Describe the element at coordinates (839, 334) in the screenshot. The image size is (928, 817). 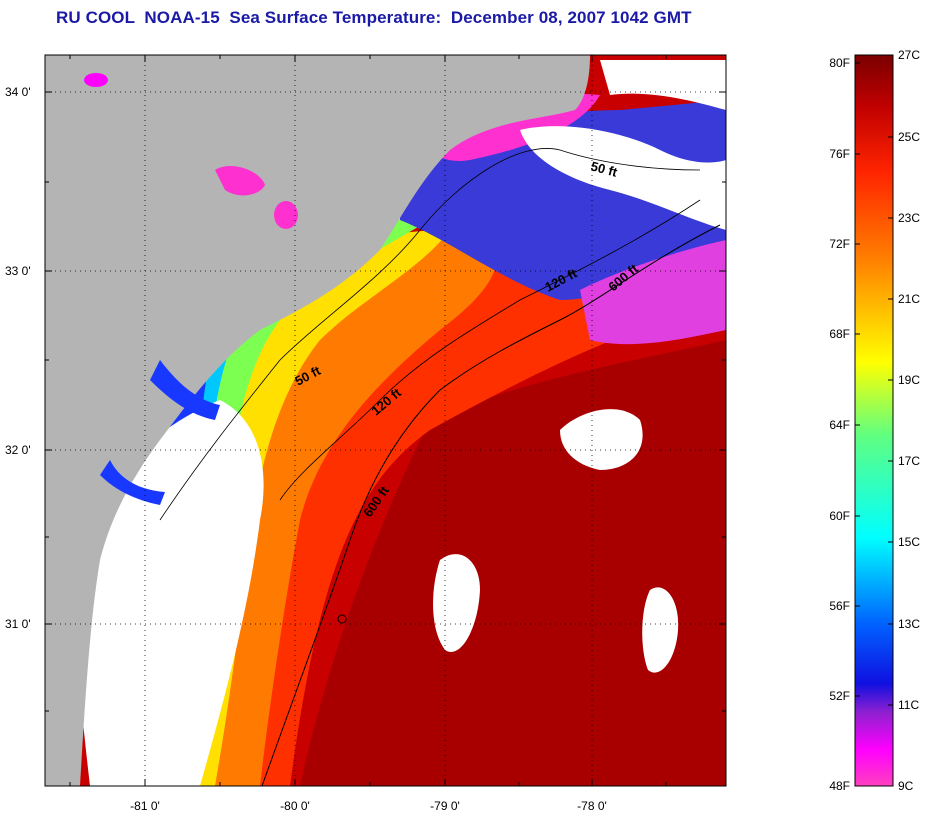
I see `cb-f-label-68: 68F` at that location.